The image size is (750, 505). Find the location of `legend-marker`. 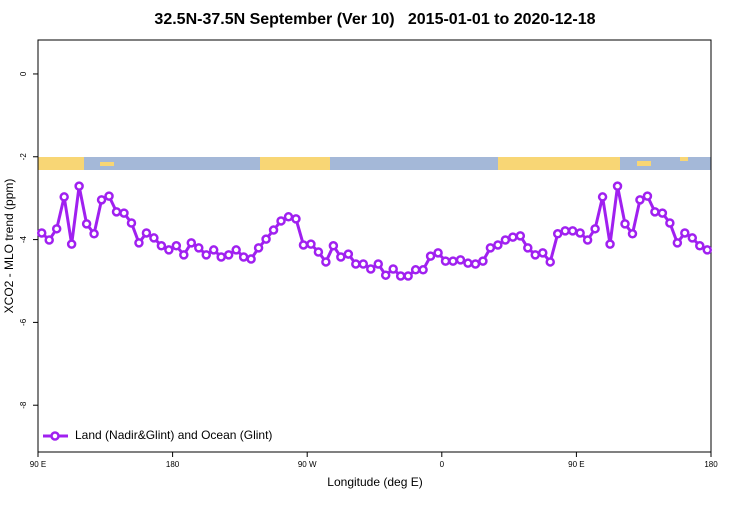

legend-marker is located at coordinates (55, 436).